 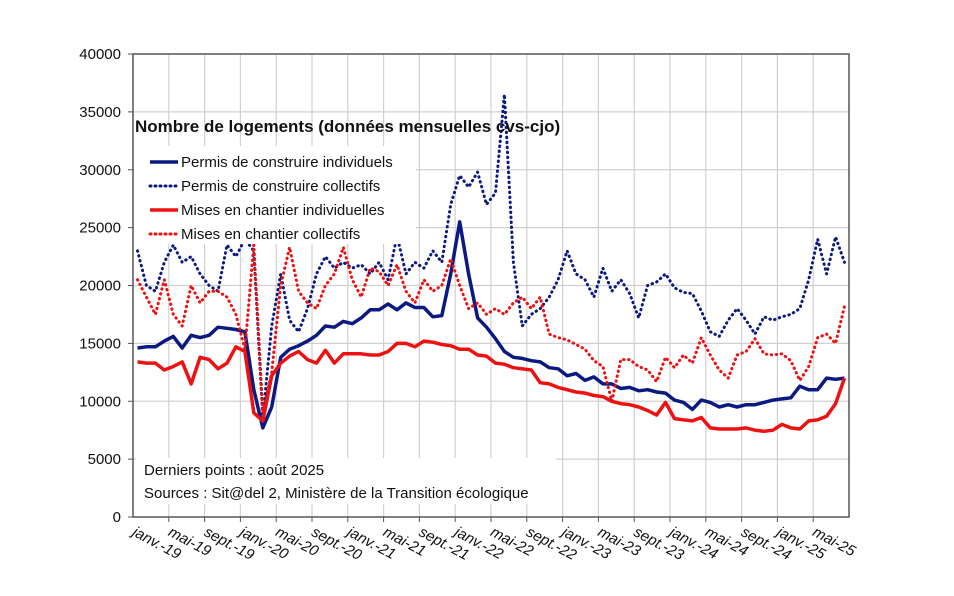 I want to click on y-tick-label: 30000, so click(x=100, y=170).